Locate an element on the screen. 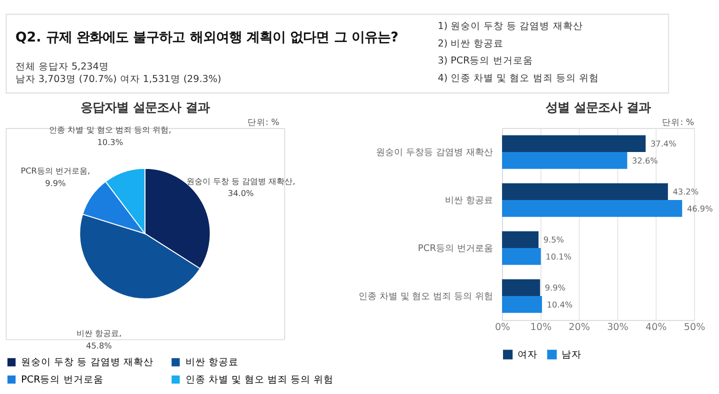  data-label: 32.6% is located at coordinates (645, 160).